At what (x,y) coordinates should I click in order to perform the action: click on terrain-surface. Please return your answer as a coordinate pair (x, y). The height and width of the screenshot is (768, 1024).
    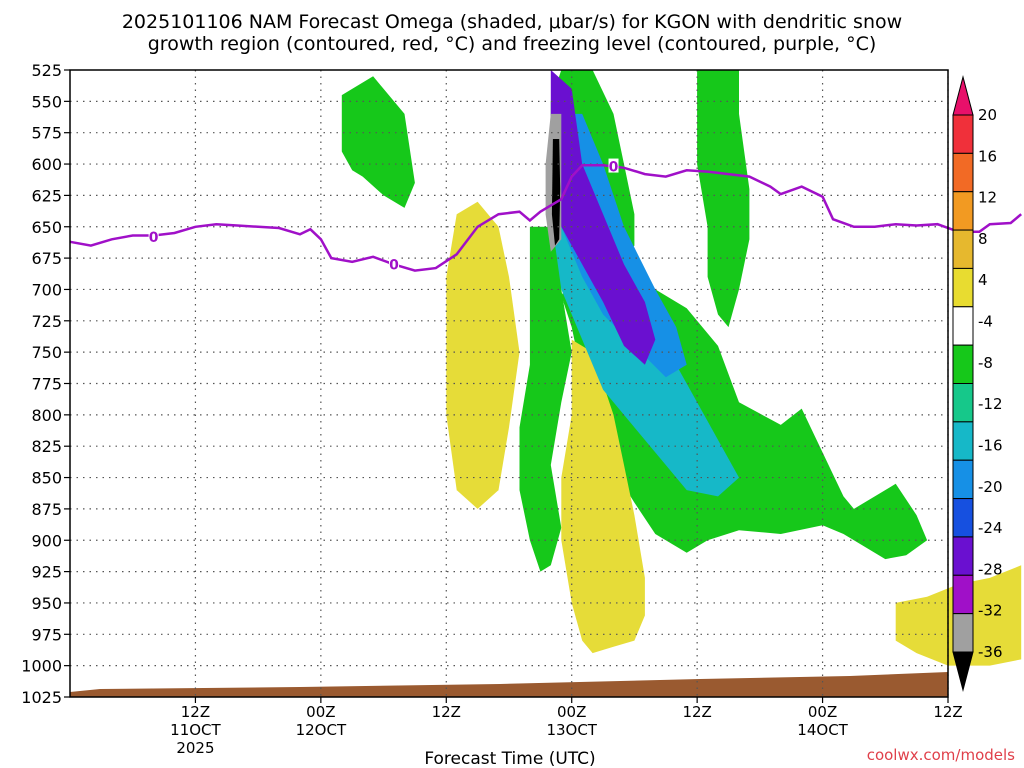
    Looking at the image, I should click on (509, 684).